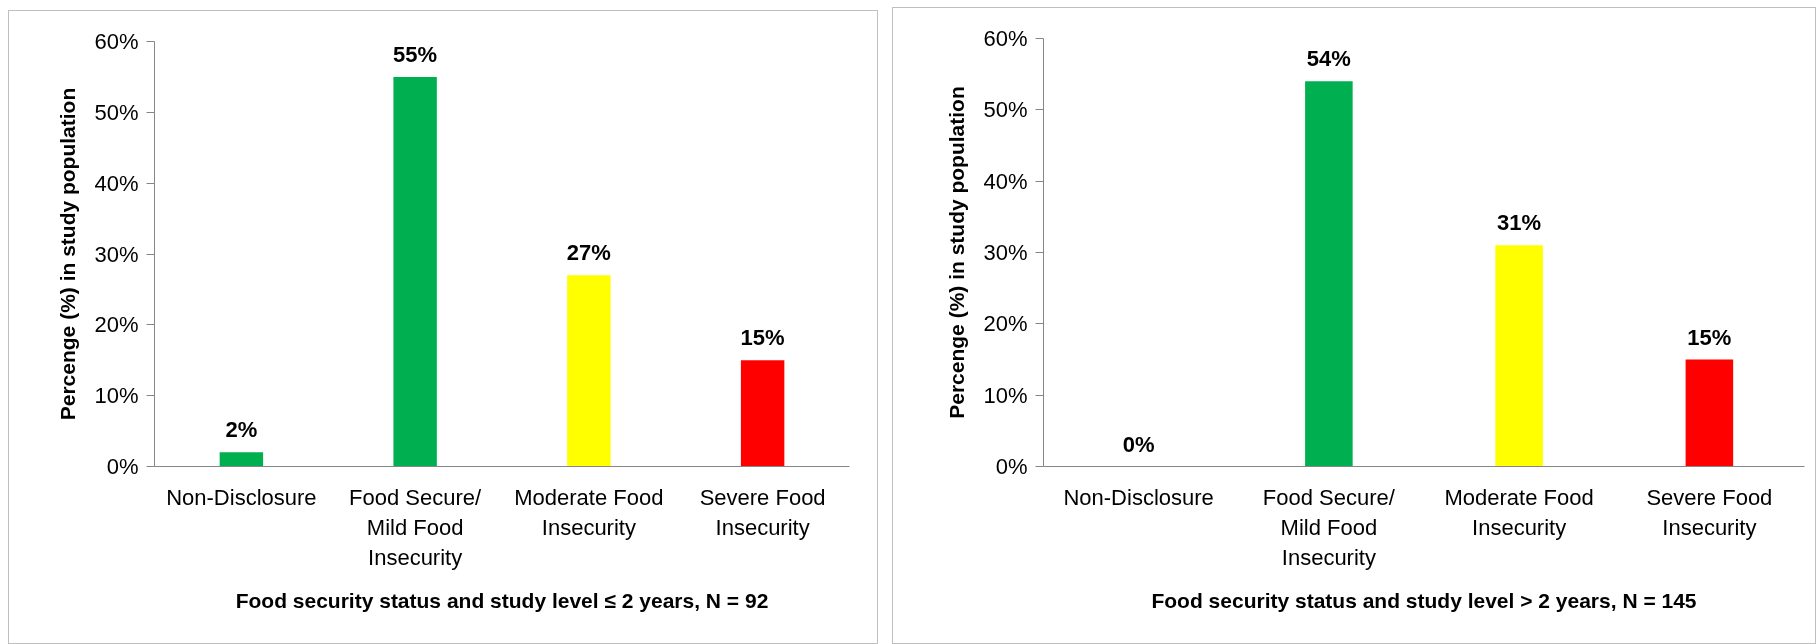 This screenshot has width=1816, height=644. Describe the element at coordinates (1424, 600) in the screenshot. I see `x-axis-title: Food security status and study level > 2 years, N = 145` at that location.